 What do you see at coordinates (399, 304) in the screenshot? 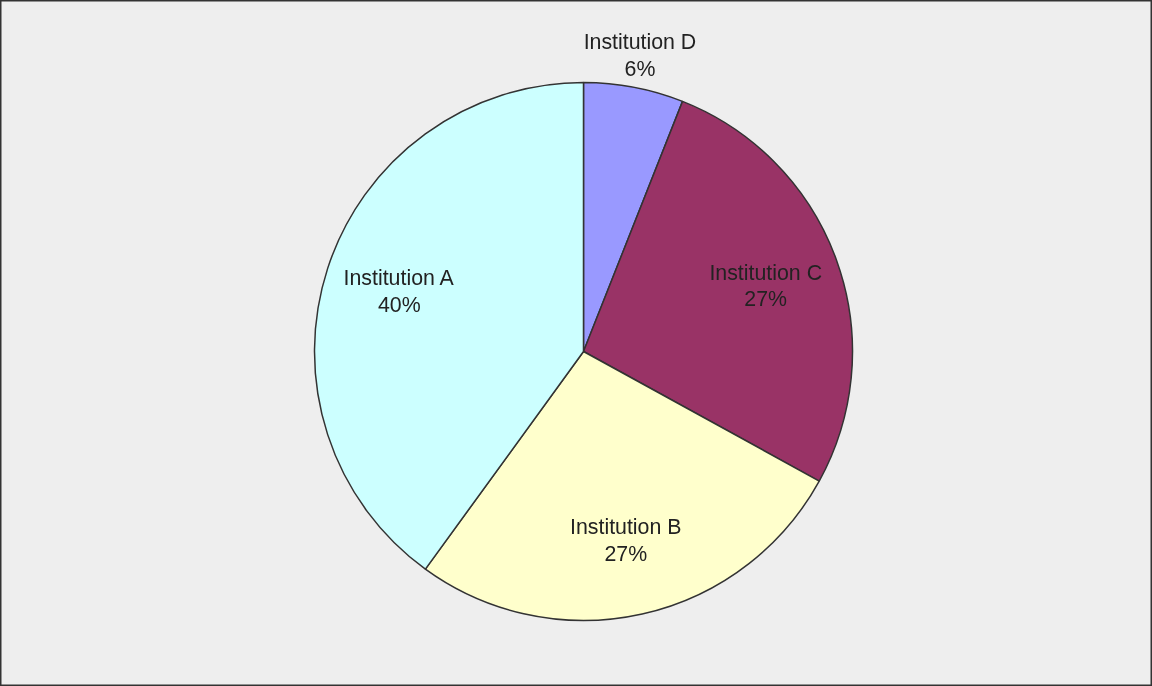
I see `data-label: 40%` at bounding box center [399, 304].